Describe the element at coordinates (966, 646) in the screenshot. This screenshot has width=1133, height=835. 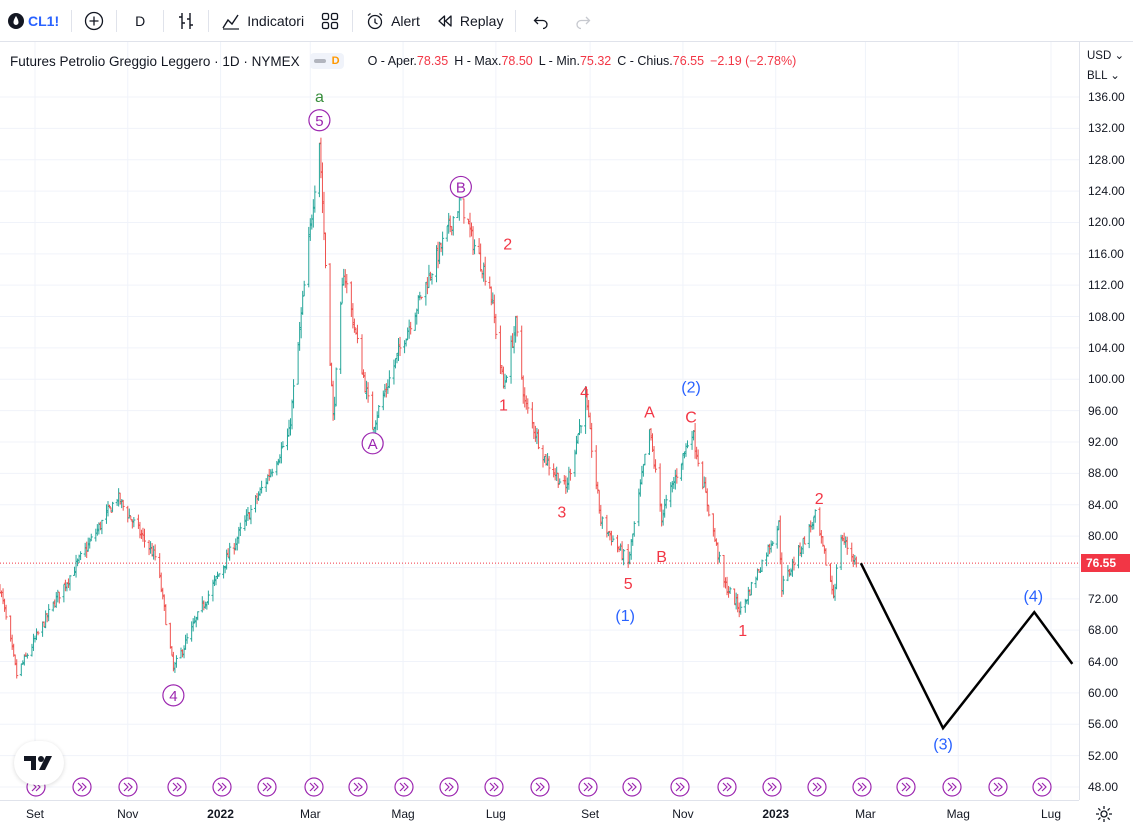
I see `projection-line` at that location.